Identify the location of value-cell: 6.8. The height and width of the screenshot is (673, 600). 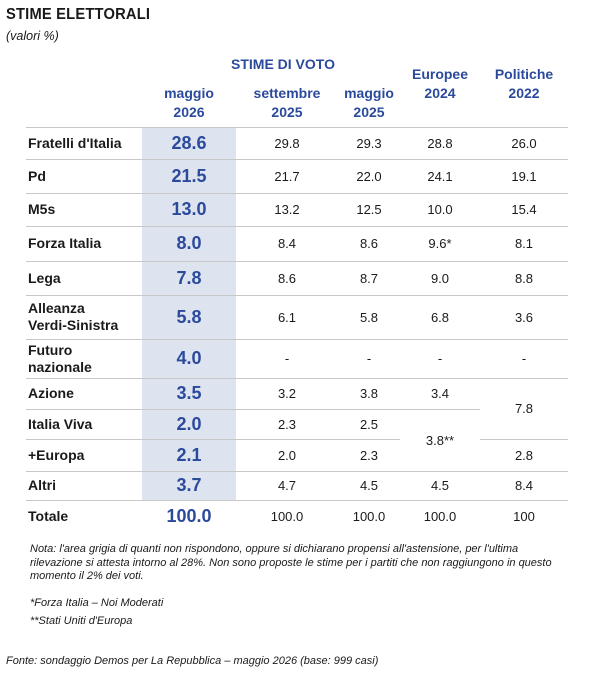
(440, 317).